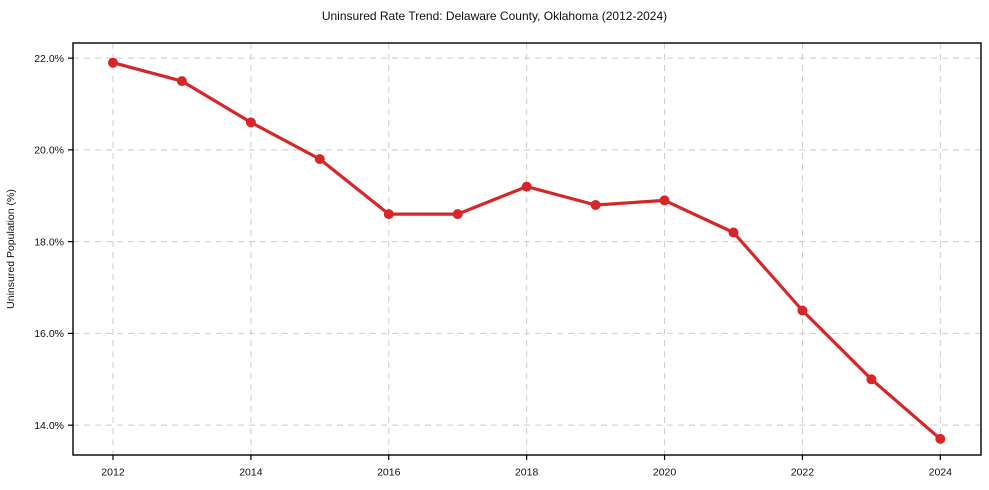 The width and height of the screenshot is (989, 490). I want to click on y-tick-label: 20.0%, so click(49, 151).